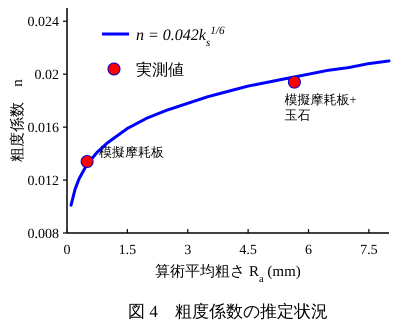 The image size is (400, 325). I want to click on y-tick-label: 0.016, so click(43, 128).